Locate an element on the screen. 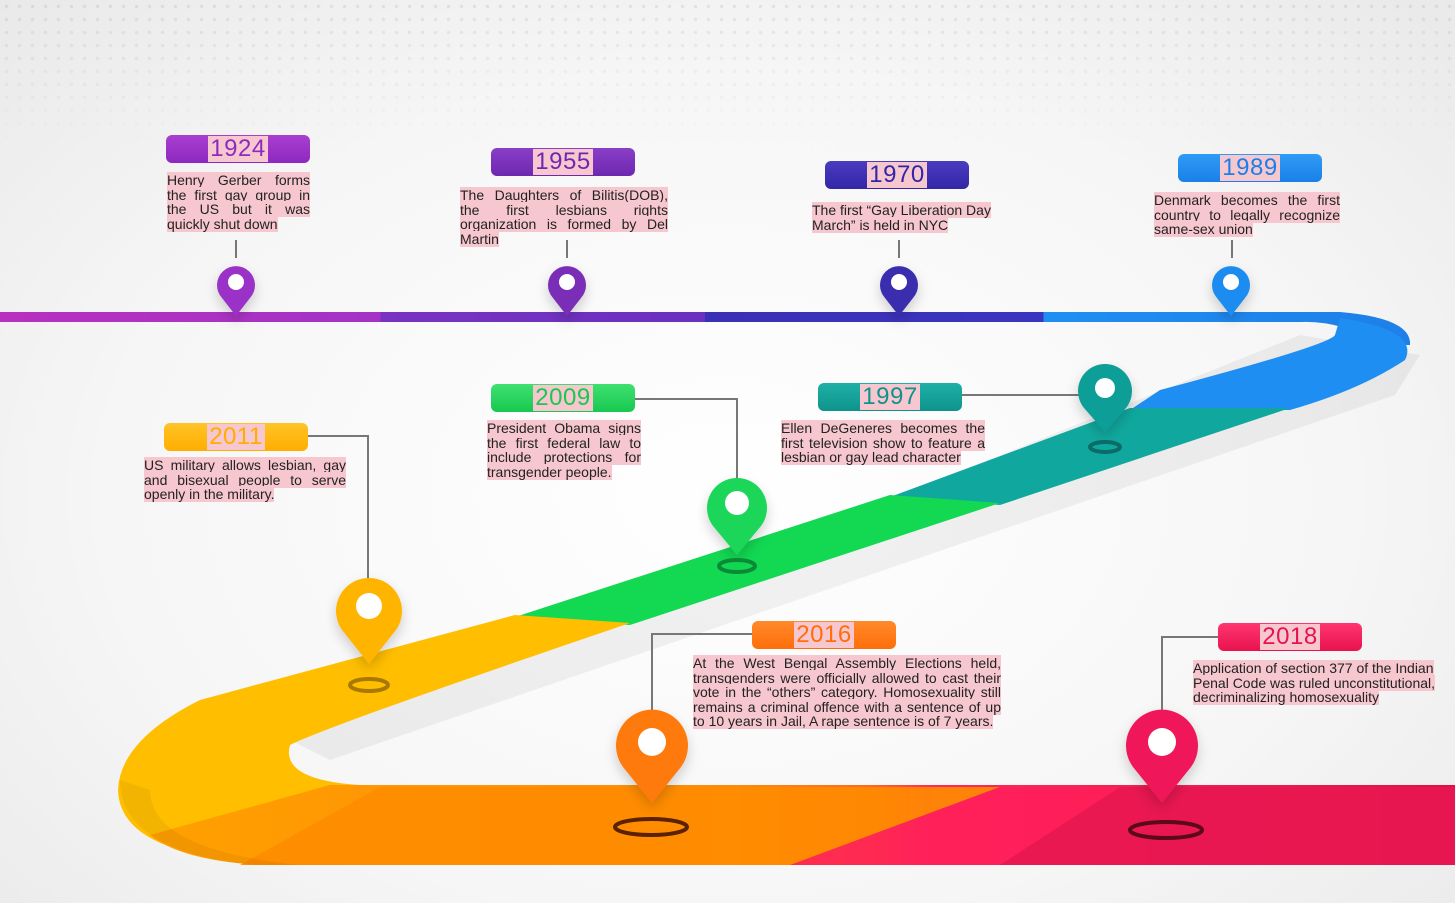 The width and height of the screenshot is (1455, 903). pin-2009 is located at coordinates (737, 516).